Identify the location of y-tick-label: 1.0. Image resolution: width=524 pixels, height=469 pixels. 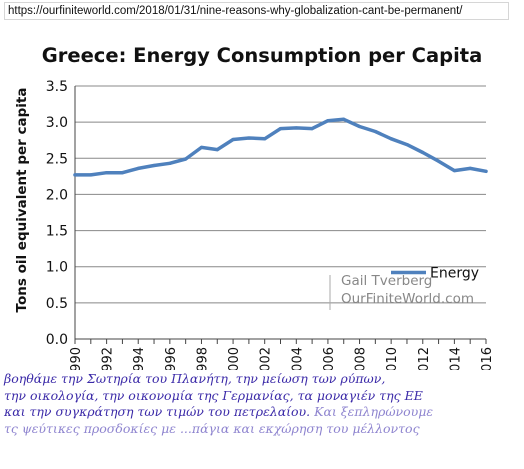
(57, 268).